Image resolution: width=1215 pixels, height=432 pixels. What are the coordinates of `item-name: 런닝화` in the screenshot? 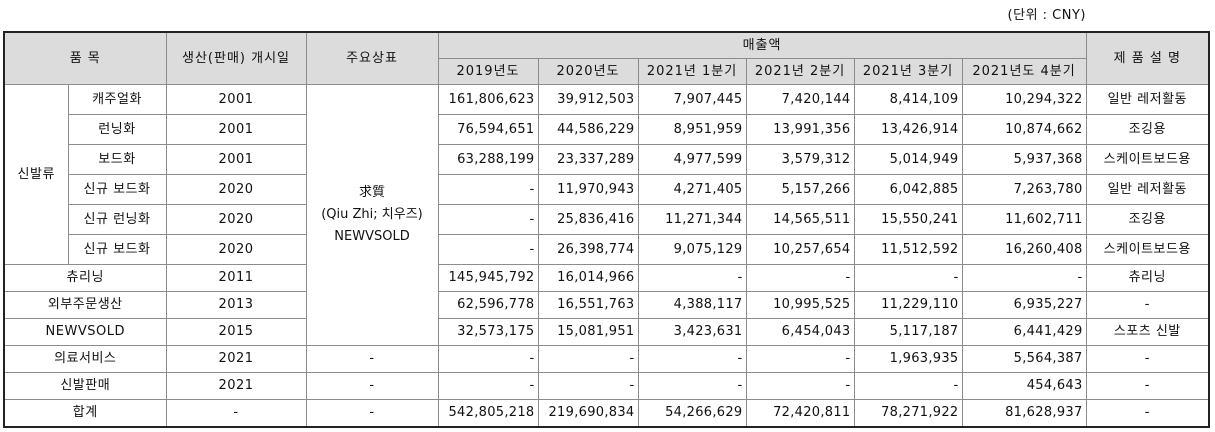 It's located at (117, 129).